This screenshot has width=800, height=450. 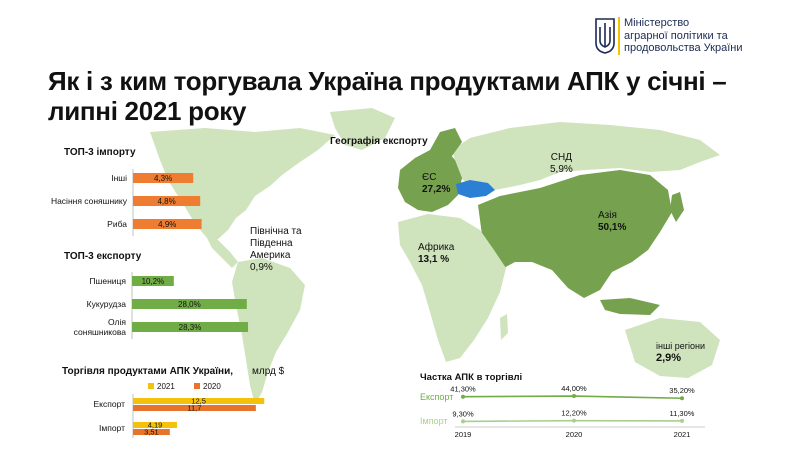 What do you see at coordinates (446, 143) in the screenshot?
I see `map-scandinavia` at bounding box center [446, 143].